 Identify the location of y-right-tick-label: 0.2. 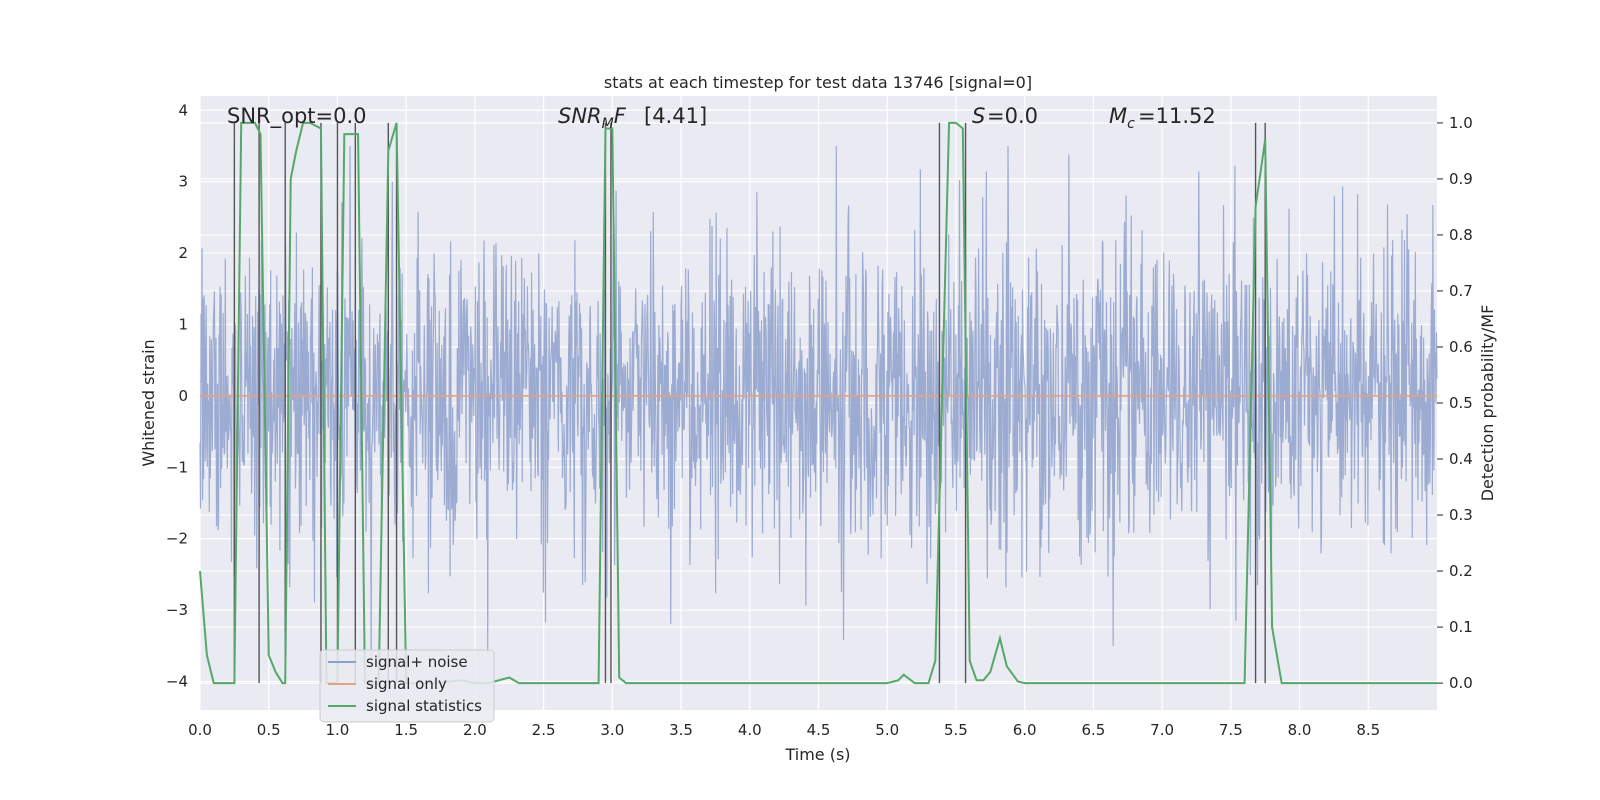
(1461, 571).